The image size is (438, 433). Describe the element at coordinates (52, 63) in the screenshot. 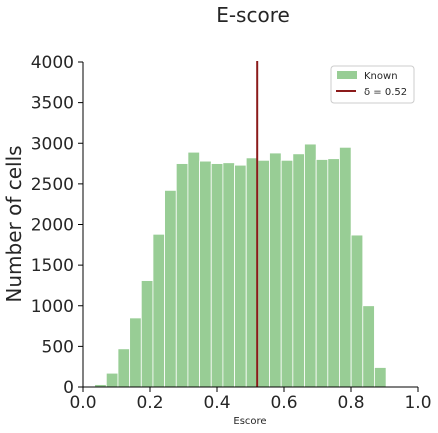

I see `y-tick-label: 4000` at that location.